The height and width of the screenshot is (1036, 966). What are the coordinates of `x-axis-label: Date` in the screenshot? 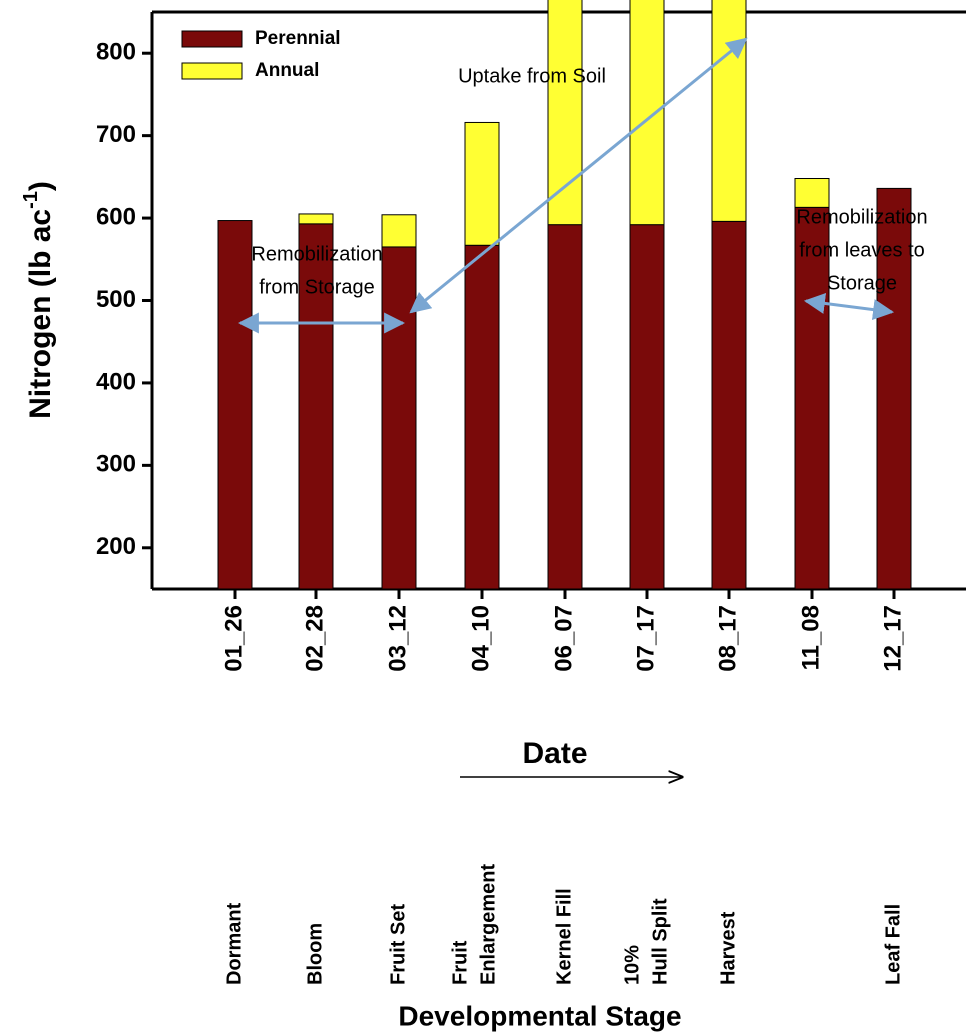 It's located at (554, 753).